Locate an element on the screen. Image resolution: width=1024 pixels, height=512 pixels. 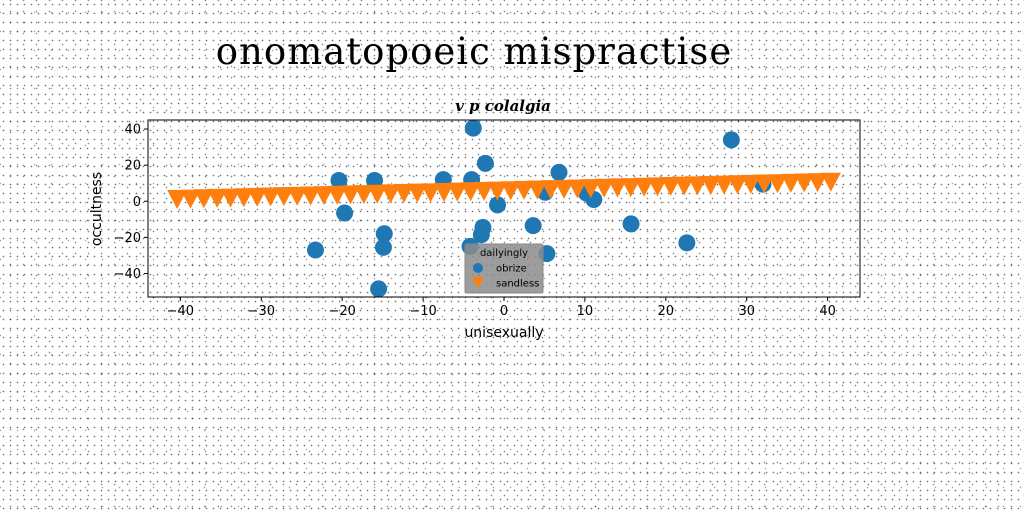
y-axis-label: occultness is located at coordinates (97, 209).